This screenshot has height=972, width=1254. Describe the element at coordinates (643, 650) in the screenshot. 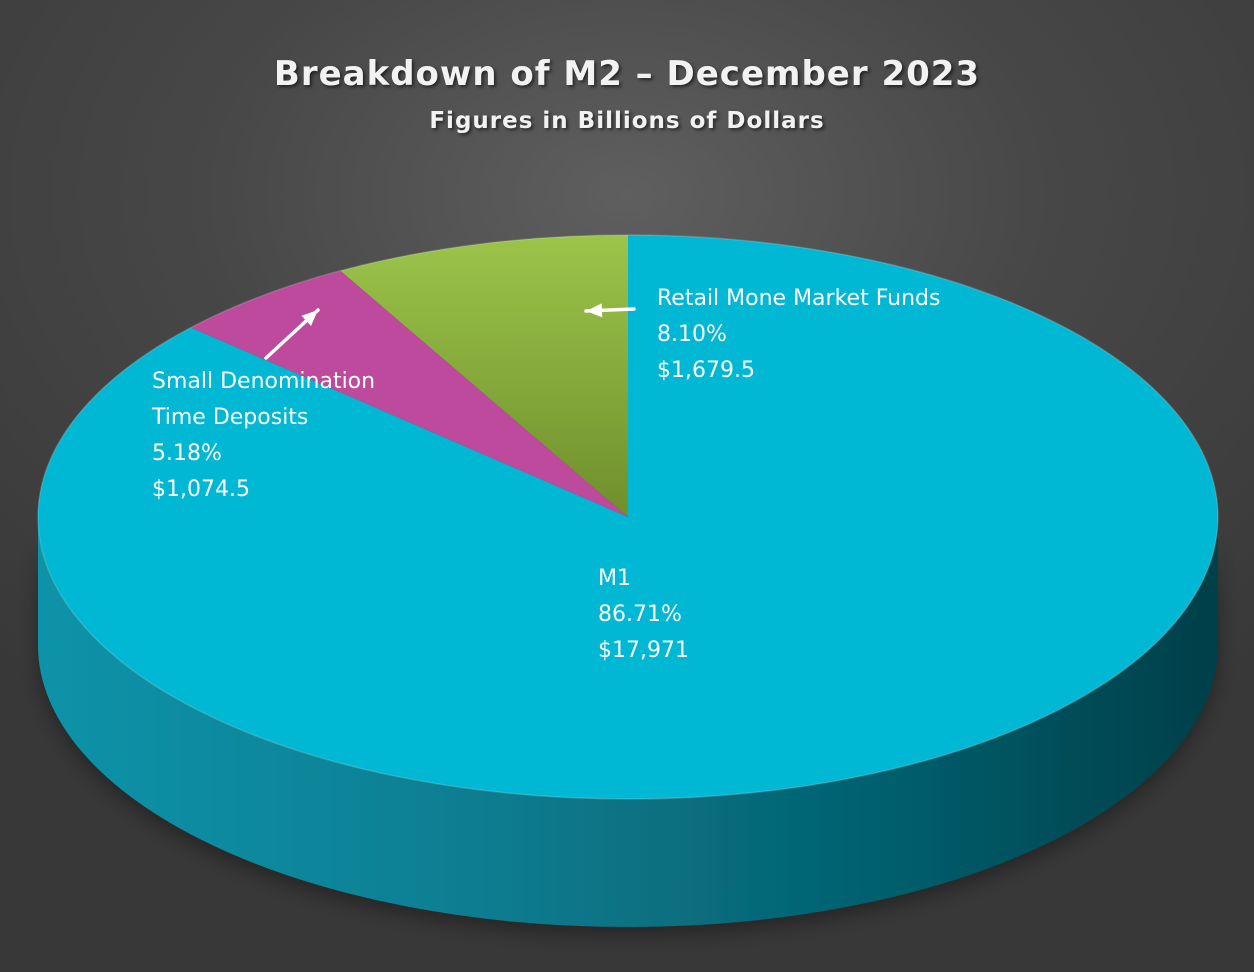

I see `slice-value-text: $17,971` at that location.